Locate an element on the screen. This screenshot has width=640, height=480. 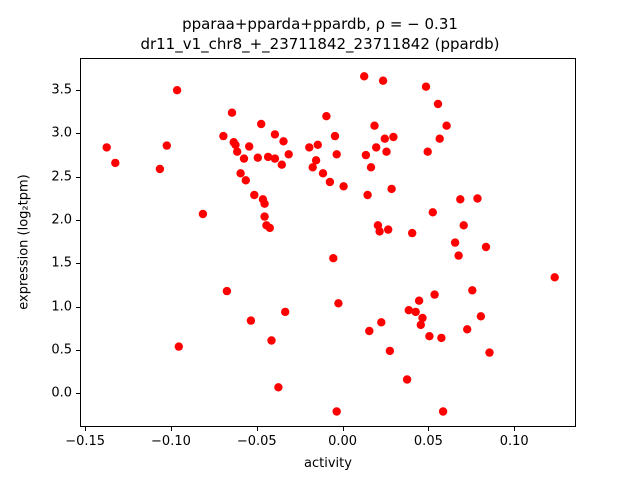
y-tick-label: 0.0 is located at coordinates (61, 393).